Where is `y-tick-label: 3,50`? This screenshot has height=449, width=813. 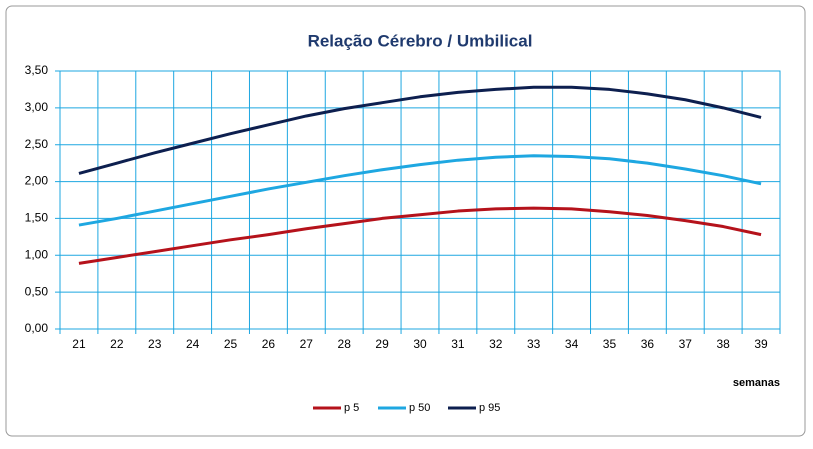 y-tick-label: 3,50 is located at coordinates (37, 70).